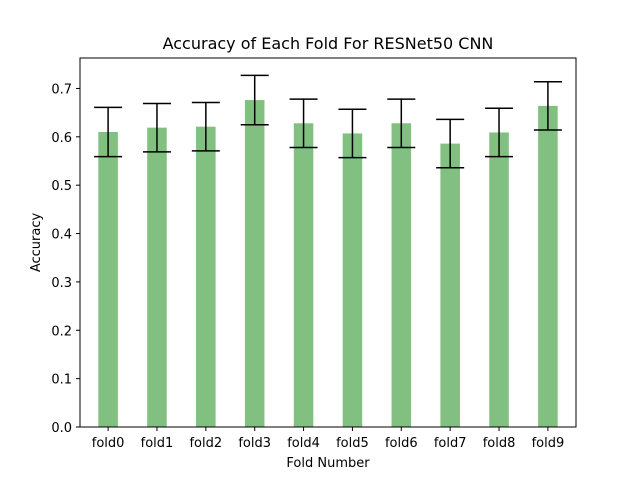 This screenshot has width=640, height=480. Describe the element at coordinates (303, 443) in the screenshot. I see `x-tick-label: fold4` at that location.